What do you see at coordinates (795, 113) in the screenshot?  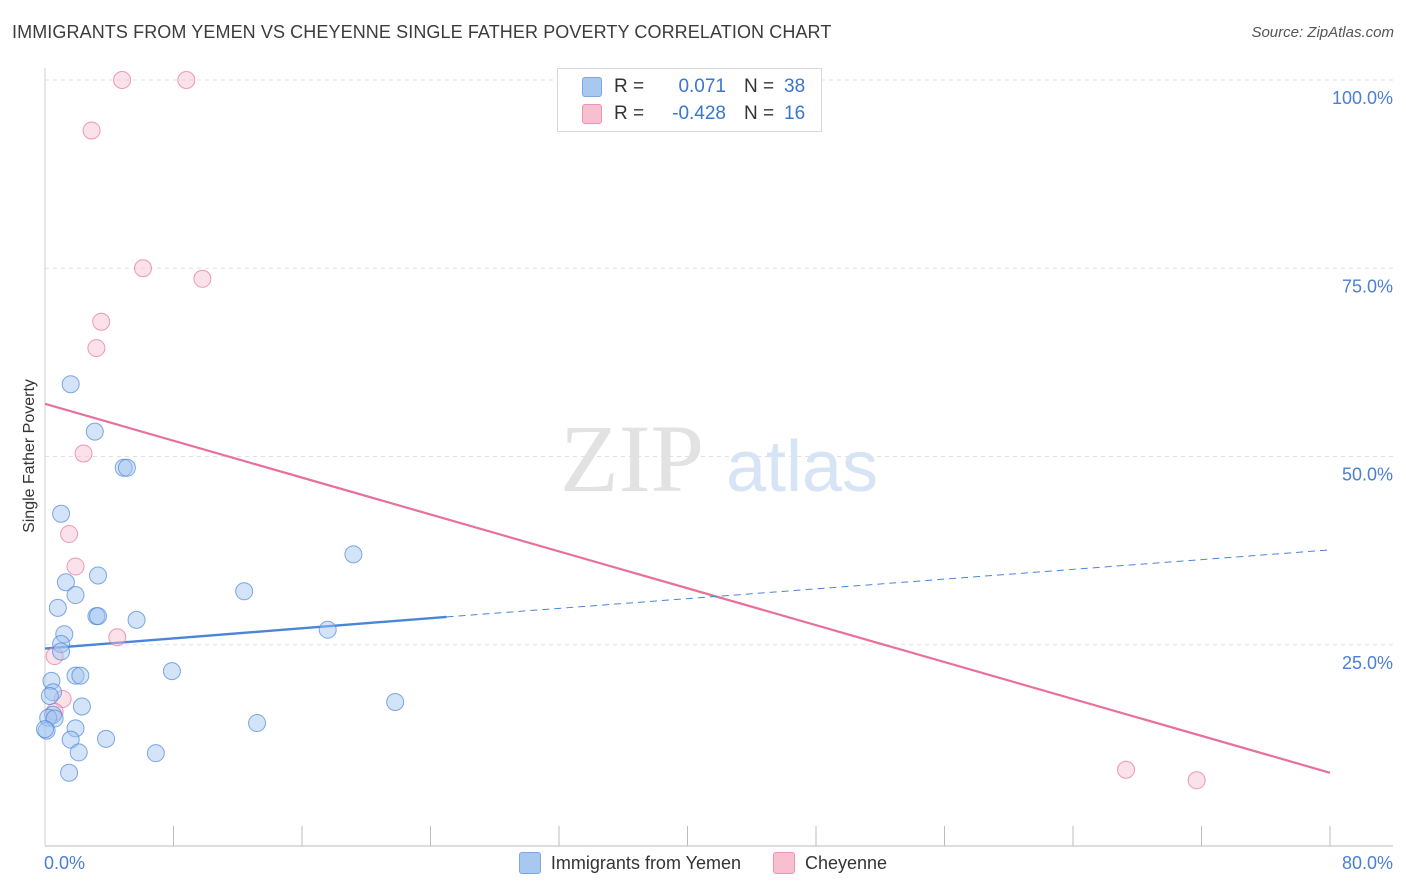 I see `legend-n-value: 16` at bounding box center [795, 113].